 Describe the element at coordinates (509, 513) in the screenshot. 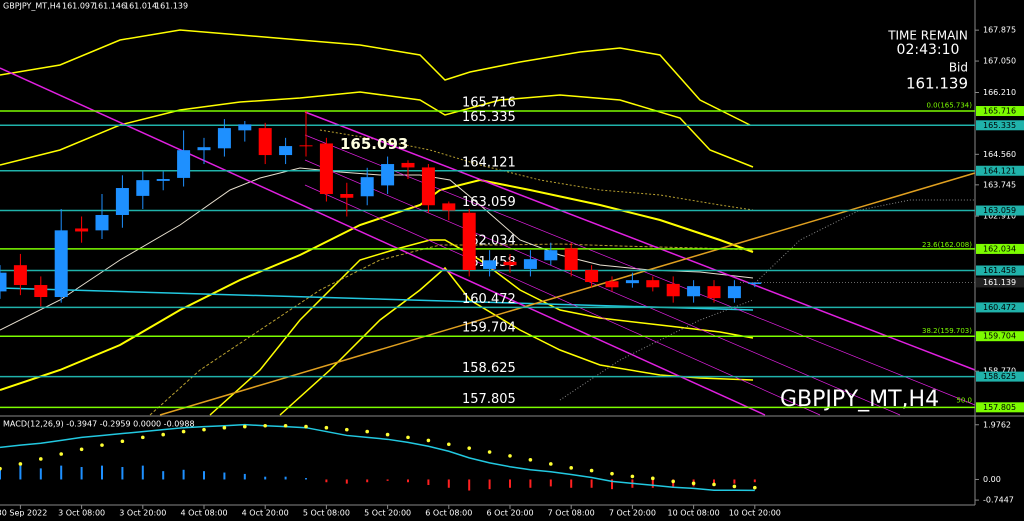

I see `x-tick-label: 6 Oct 20:00` at that location.